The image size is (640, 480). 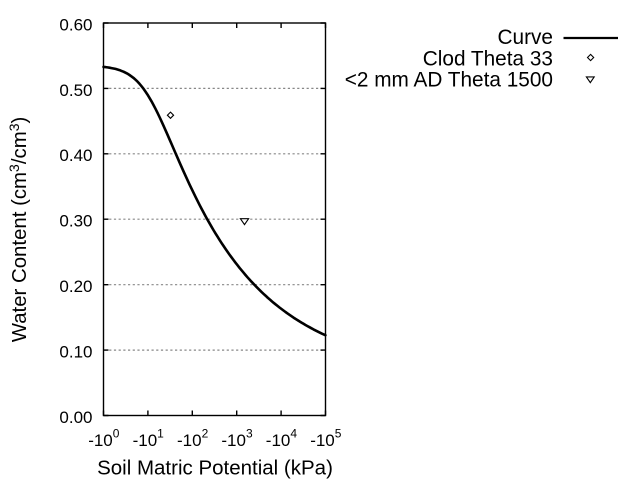 What do you see at coordinates (75, 286) in the screenshot?
I see `svg-text: 0.20` at bounding box center [75, 286].